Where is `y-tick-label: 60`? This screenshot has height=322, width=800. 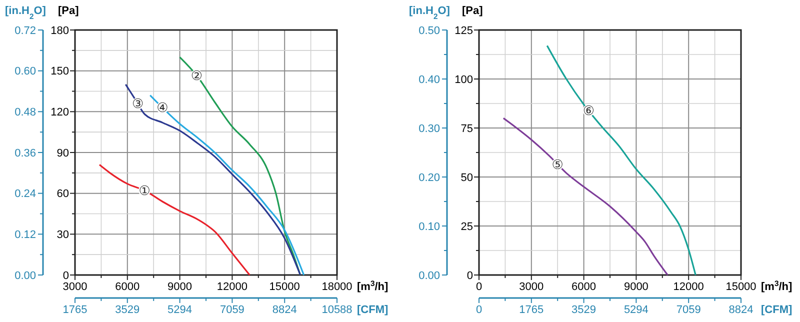
y-tick-label: 60 is located at coordinates (62, 194).